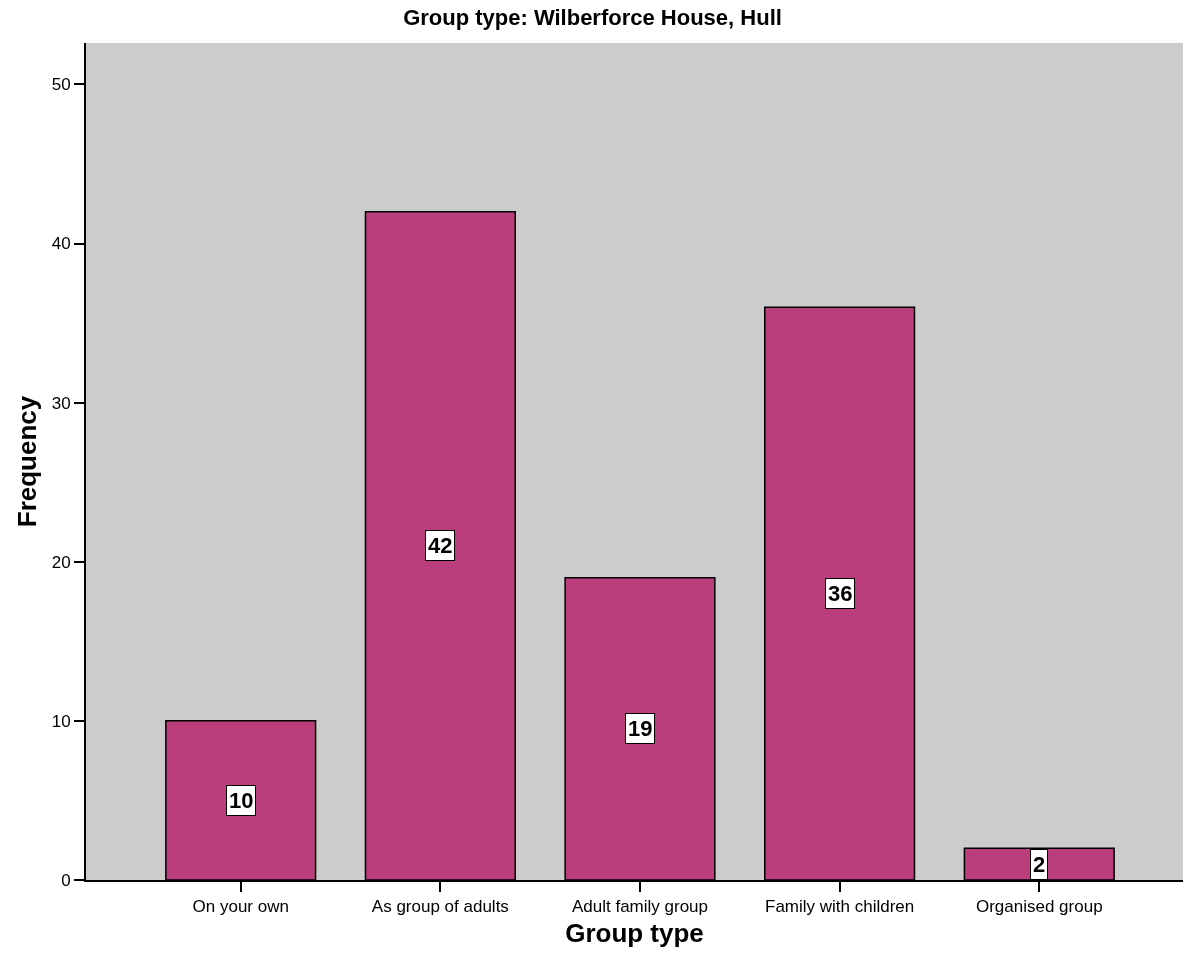 The height and width of the screenshot is (965, 1185). I want to click on y-tick-label: 20, so click(61, 562).